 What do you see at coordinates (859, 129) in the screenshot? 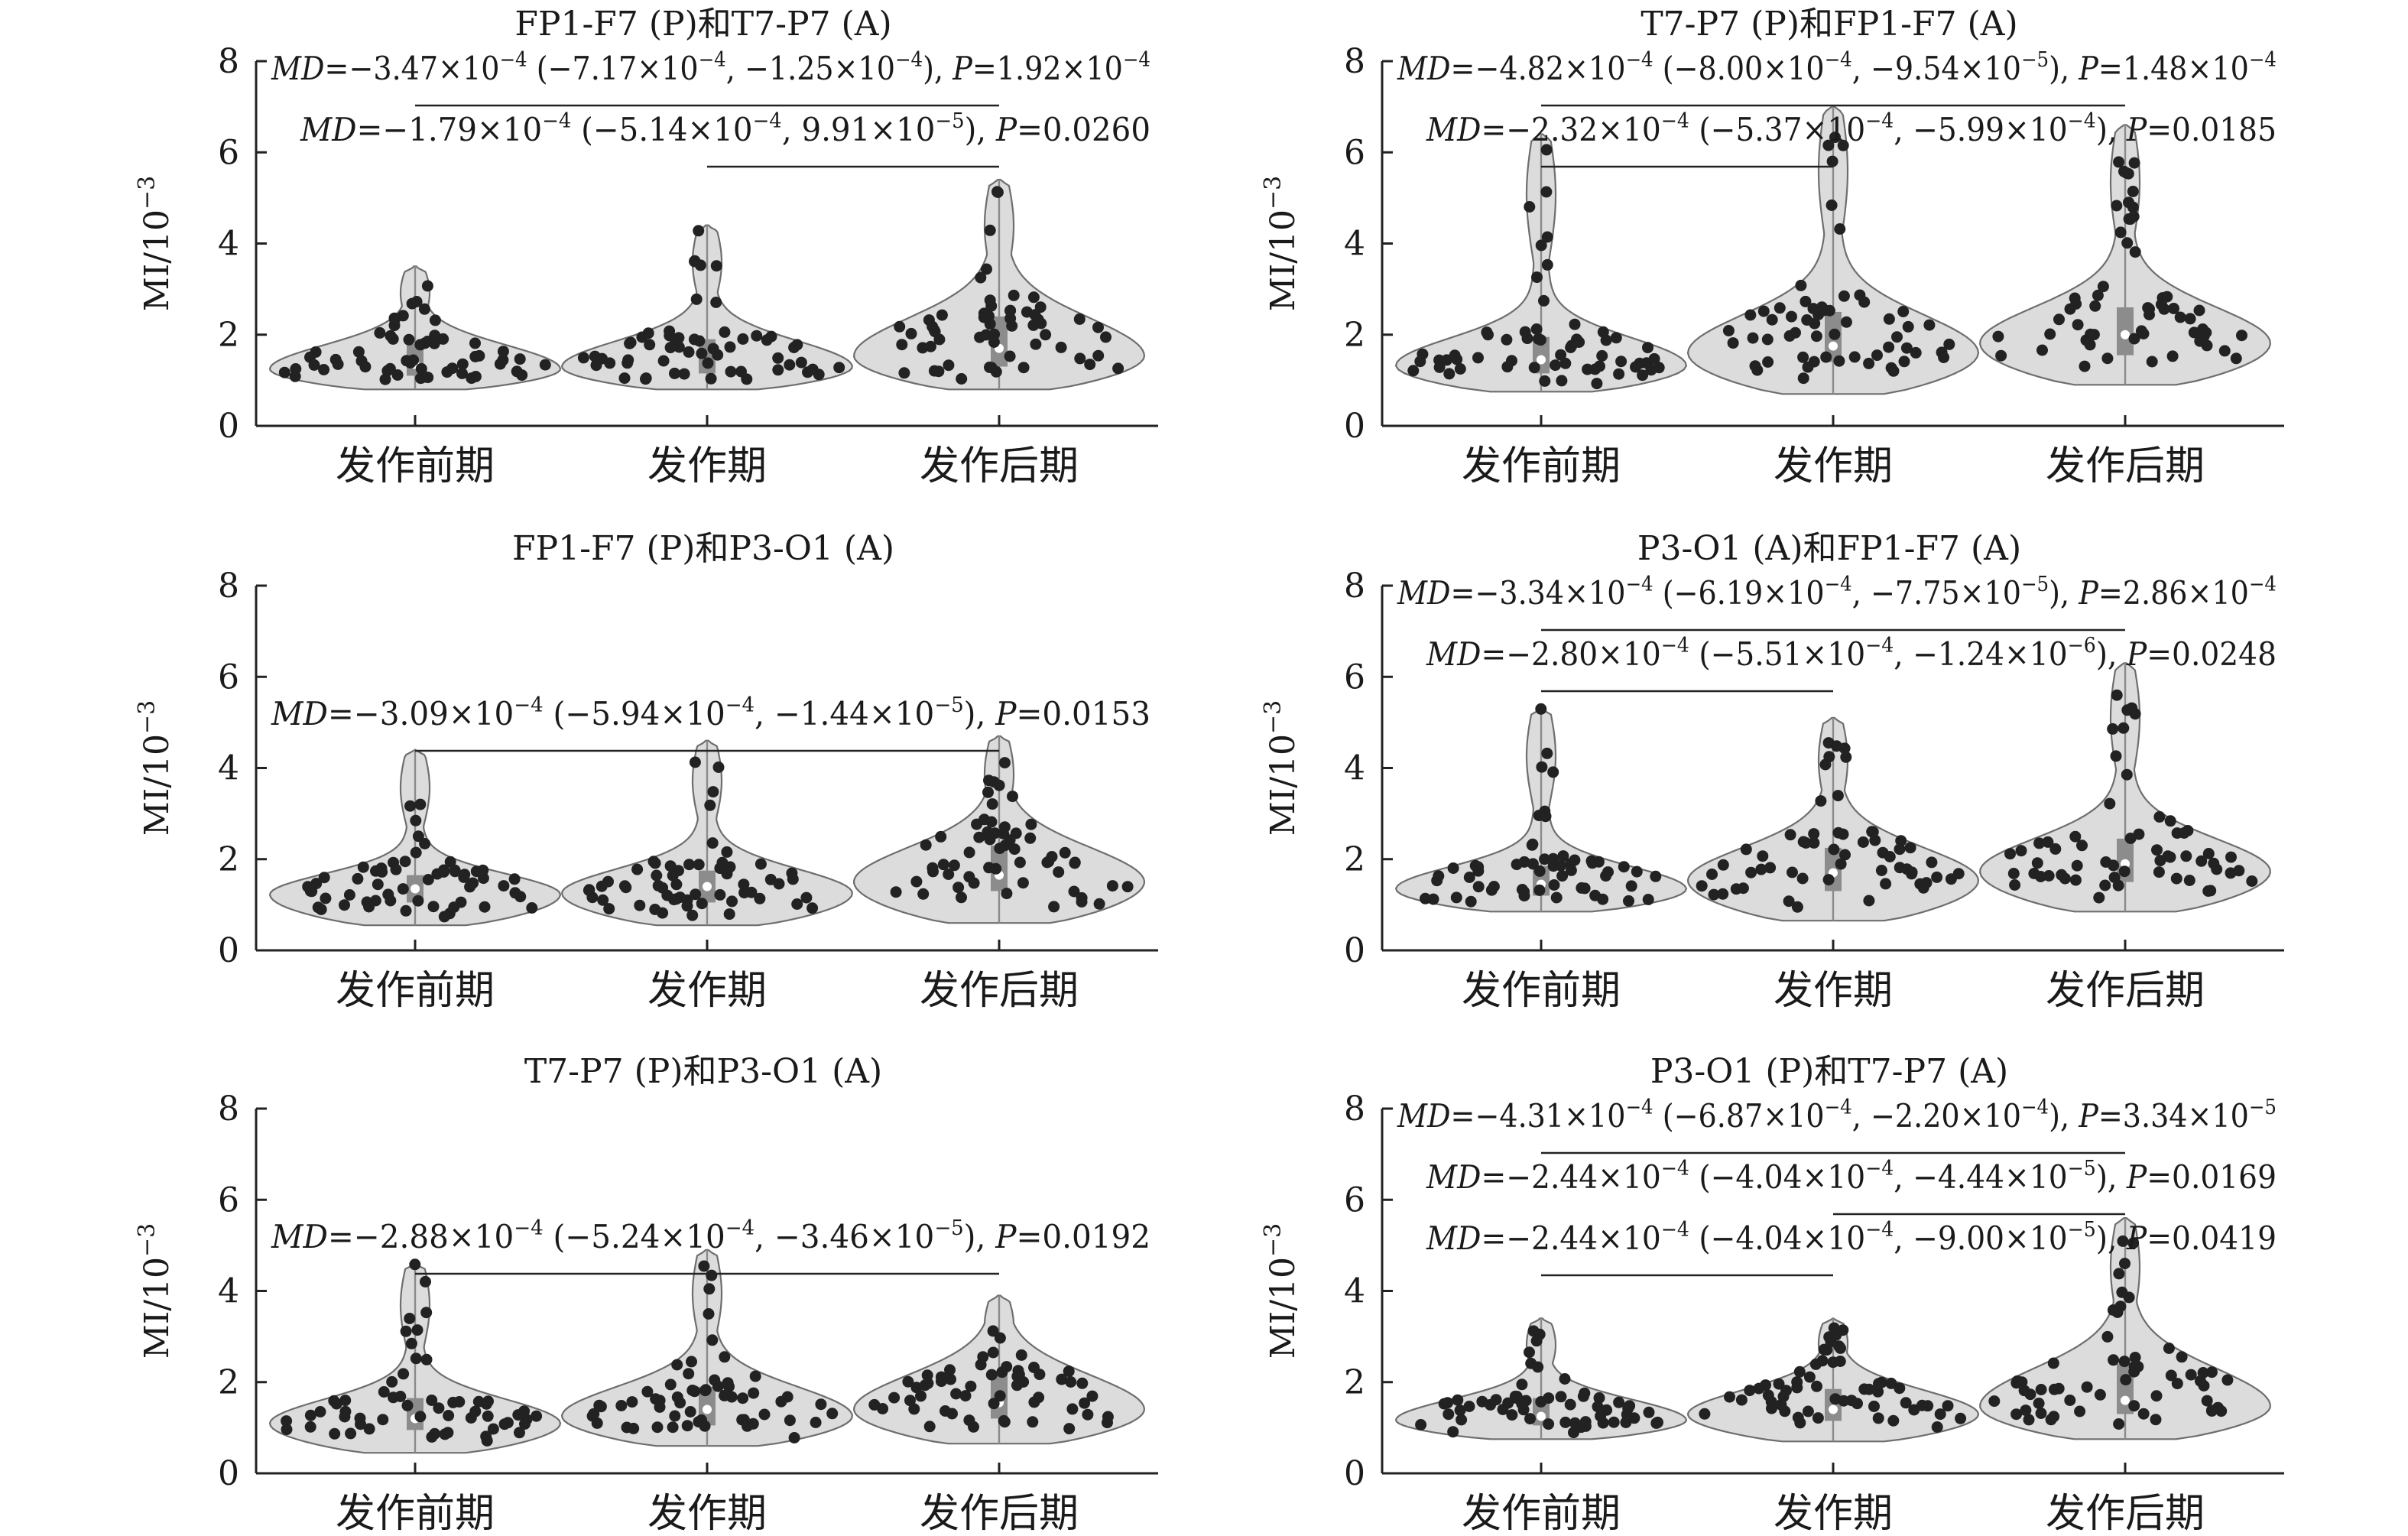
I see `ci-upper: , 9.91×10` at bounding box center [859, 129].